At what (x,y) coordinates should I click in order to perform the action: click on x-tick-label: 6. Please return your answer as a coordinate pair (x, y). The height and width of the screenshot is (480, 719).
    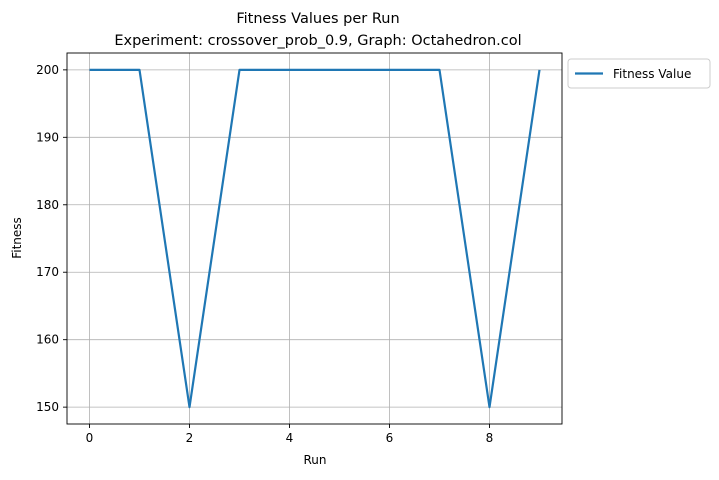
    Looking at the image, I should click on (390, 438).